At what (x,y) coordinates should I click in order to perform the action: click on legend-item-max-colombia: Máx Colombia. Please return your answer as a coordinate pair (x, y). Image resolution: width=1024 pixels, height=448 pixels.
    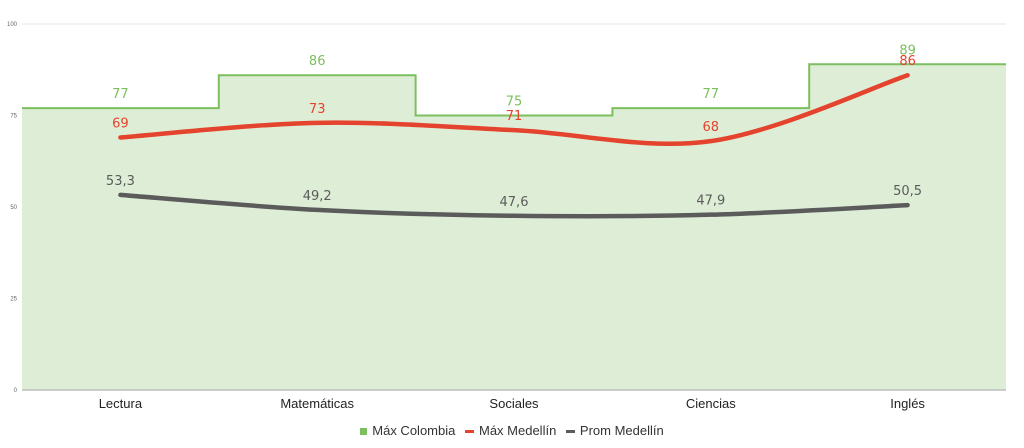
    Looking at the image, I should click on (407, 430).